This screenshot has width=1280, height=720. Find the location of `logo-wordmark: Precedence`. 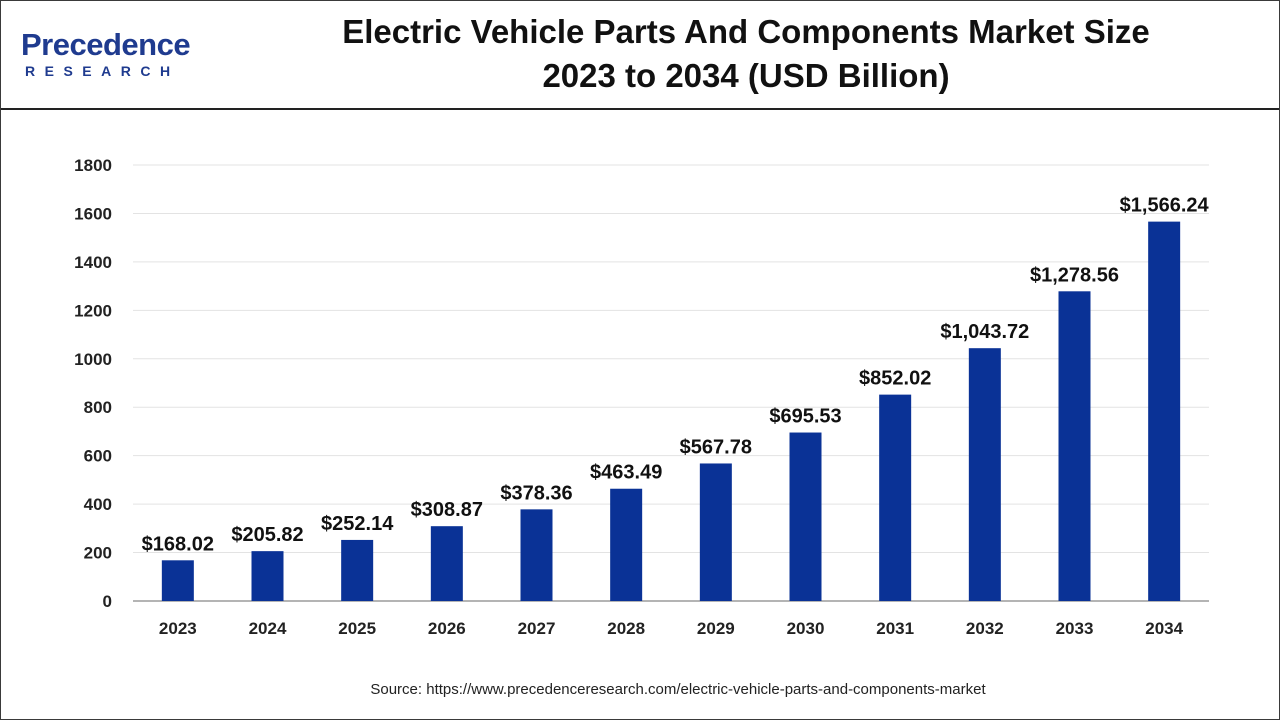

logo-wordmark: Precedence is located at coordinates (106, 44).